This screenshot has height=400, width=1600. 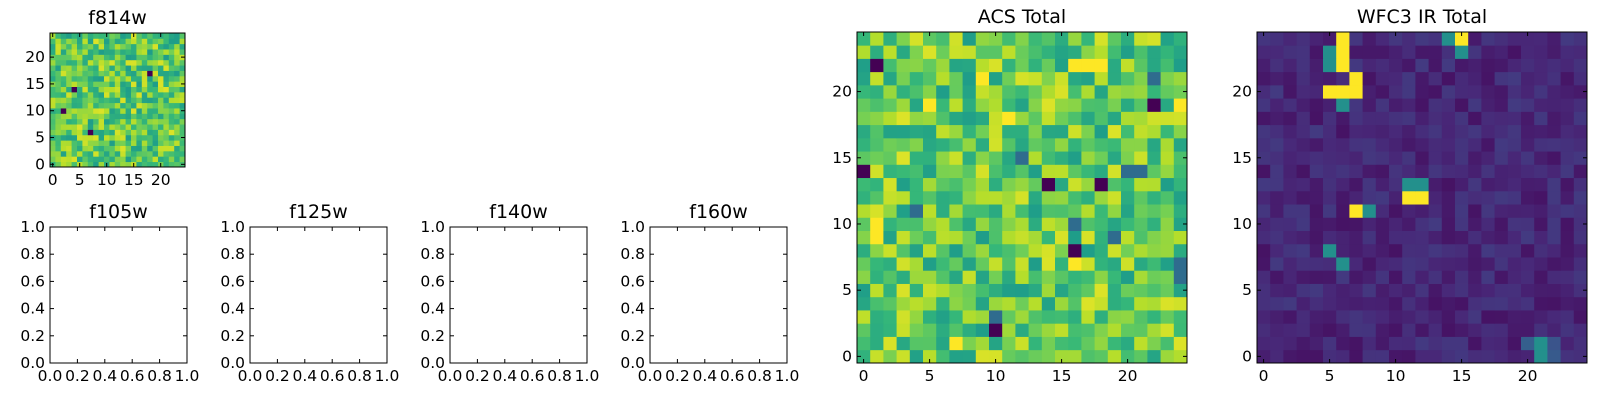 What do you see at coordinates (1247, 356) in the screenshot?
I see `y-tick-label: 0` at bounding box center [1247, 356].